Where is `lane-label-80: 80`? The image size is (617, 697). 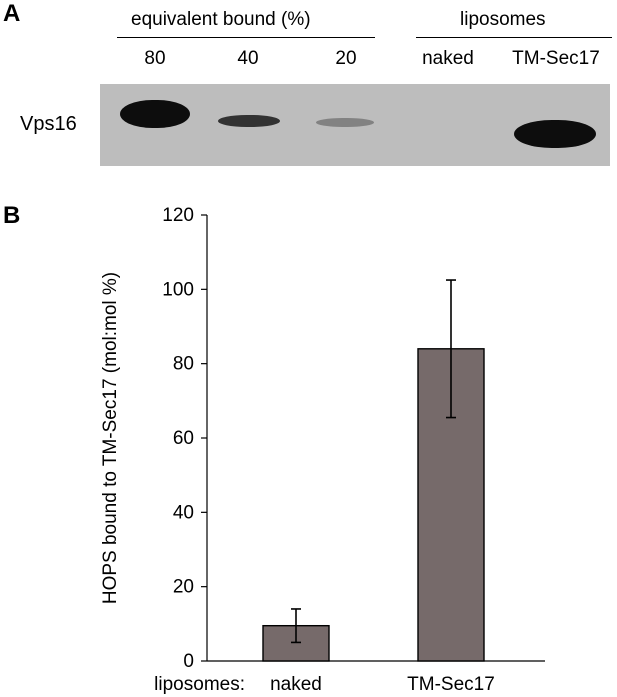 lane-label-80: 80 is located at coordinates (155, 58).